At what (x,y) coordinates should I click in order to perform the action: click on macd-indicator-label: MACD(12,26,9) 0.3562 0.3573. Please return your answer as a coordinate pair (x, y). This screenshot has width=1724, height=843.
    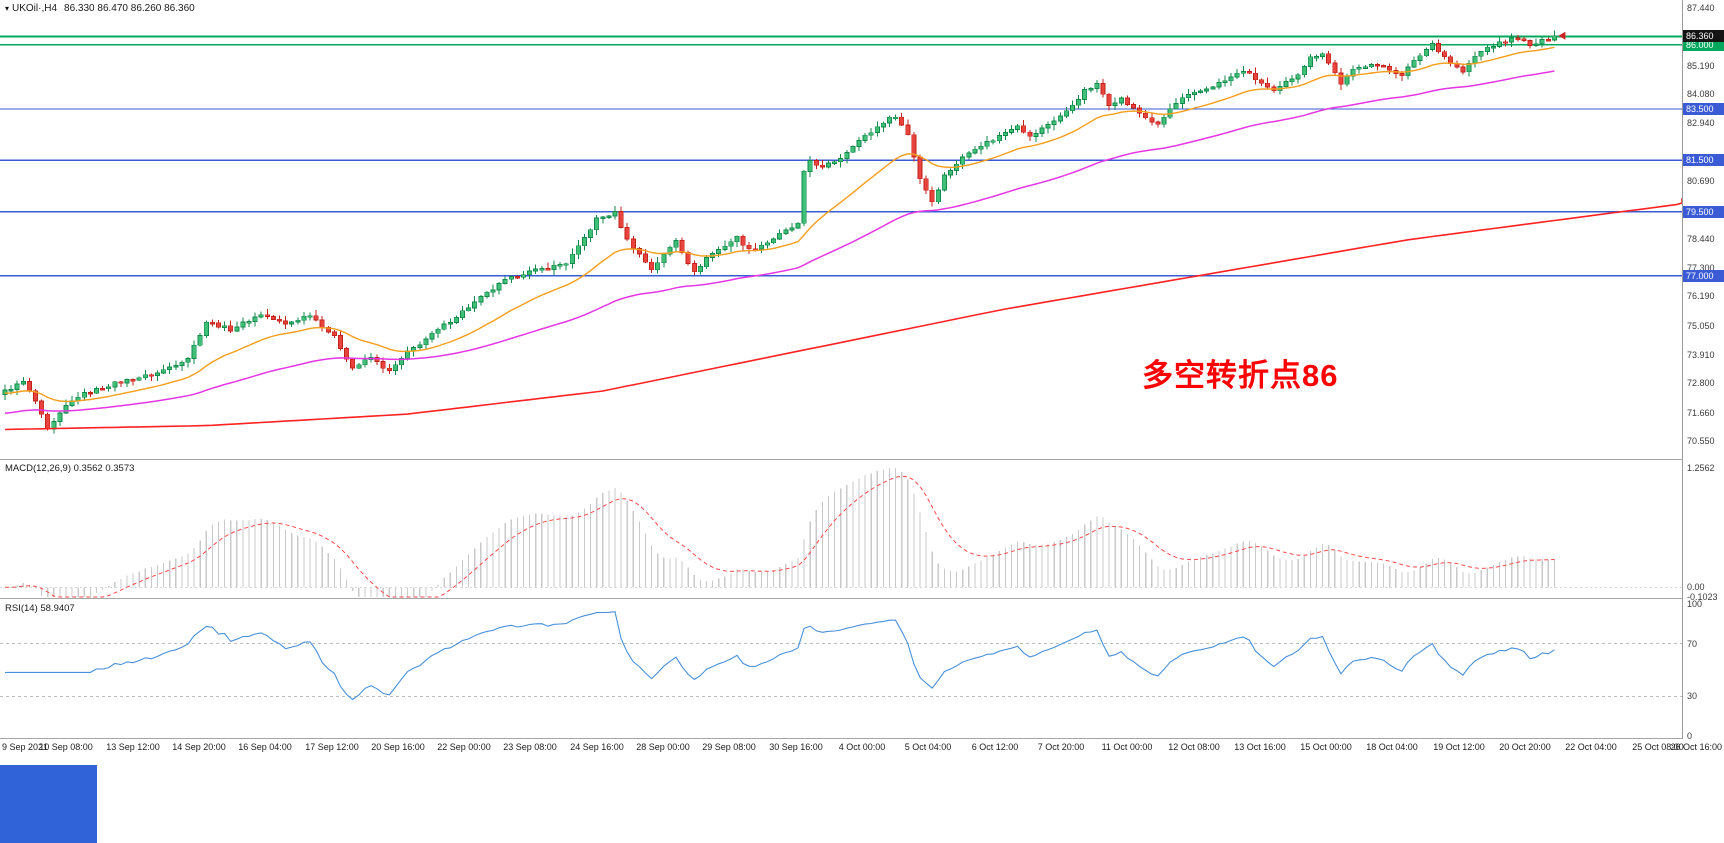
    Looking at the image, I should click on (70, 468).